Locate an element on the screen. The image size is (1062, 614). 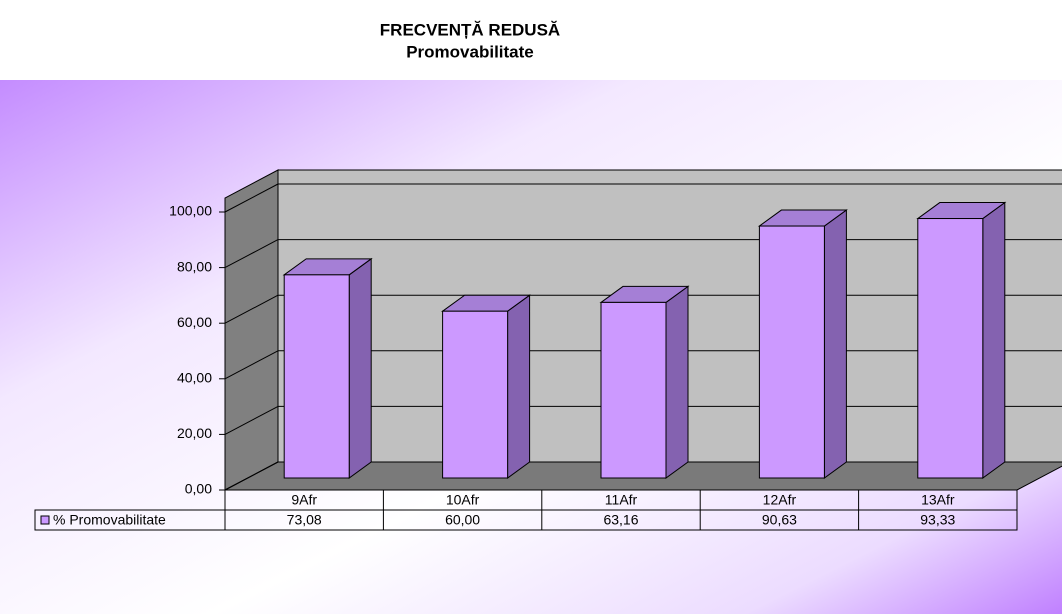
y-tick-label: 60,00 is located at coordinates (194, 322).